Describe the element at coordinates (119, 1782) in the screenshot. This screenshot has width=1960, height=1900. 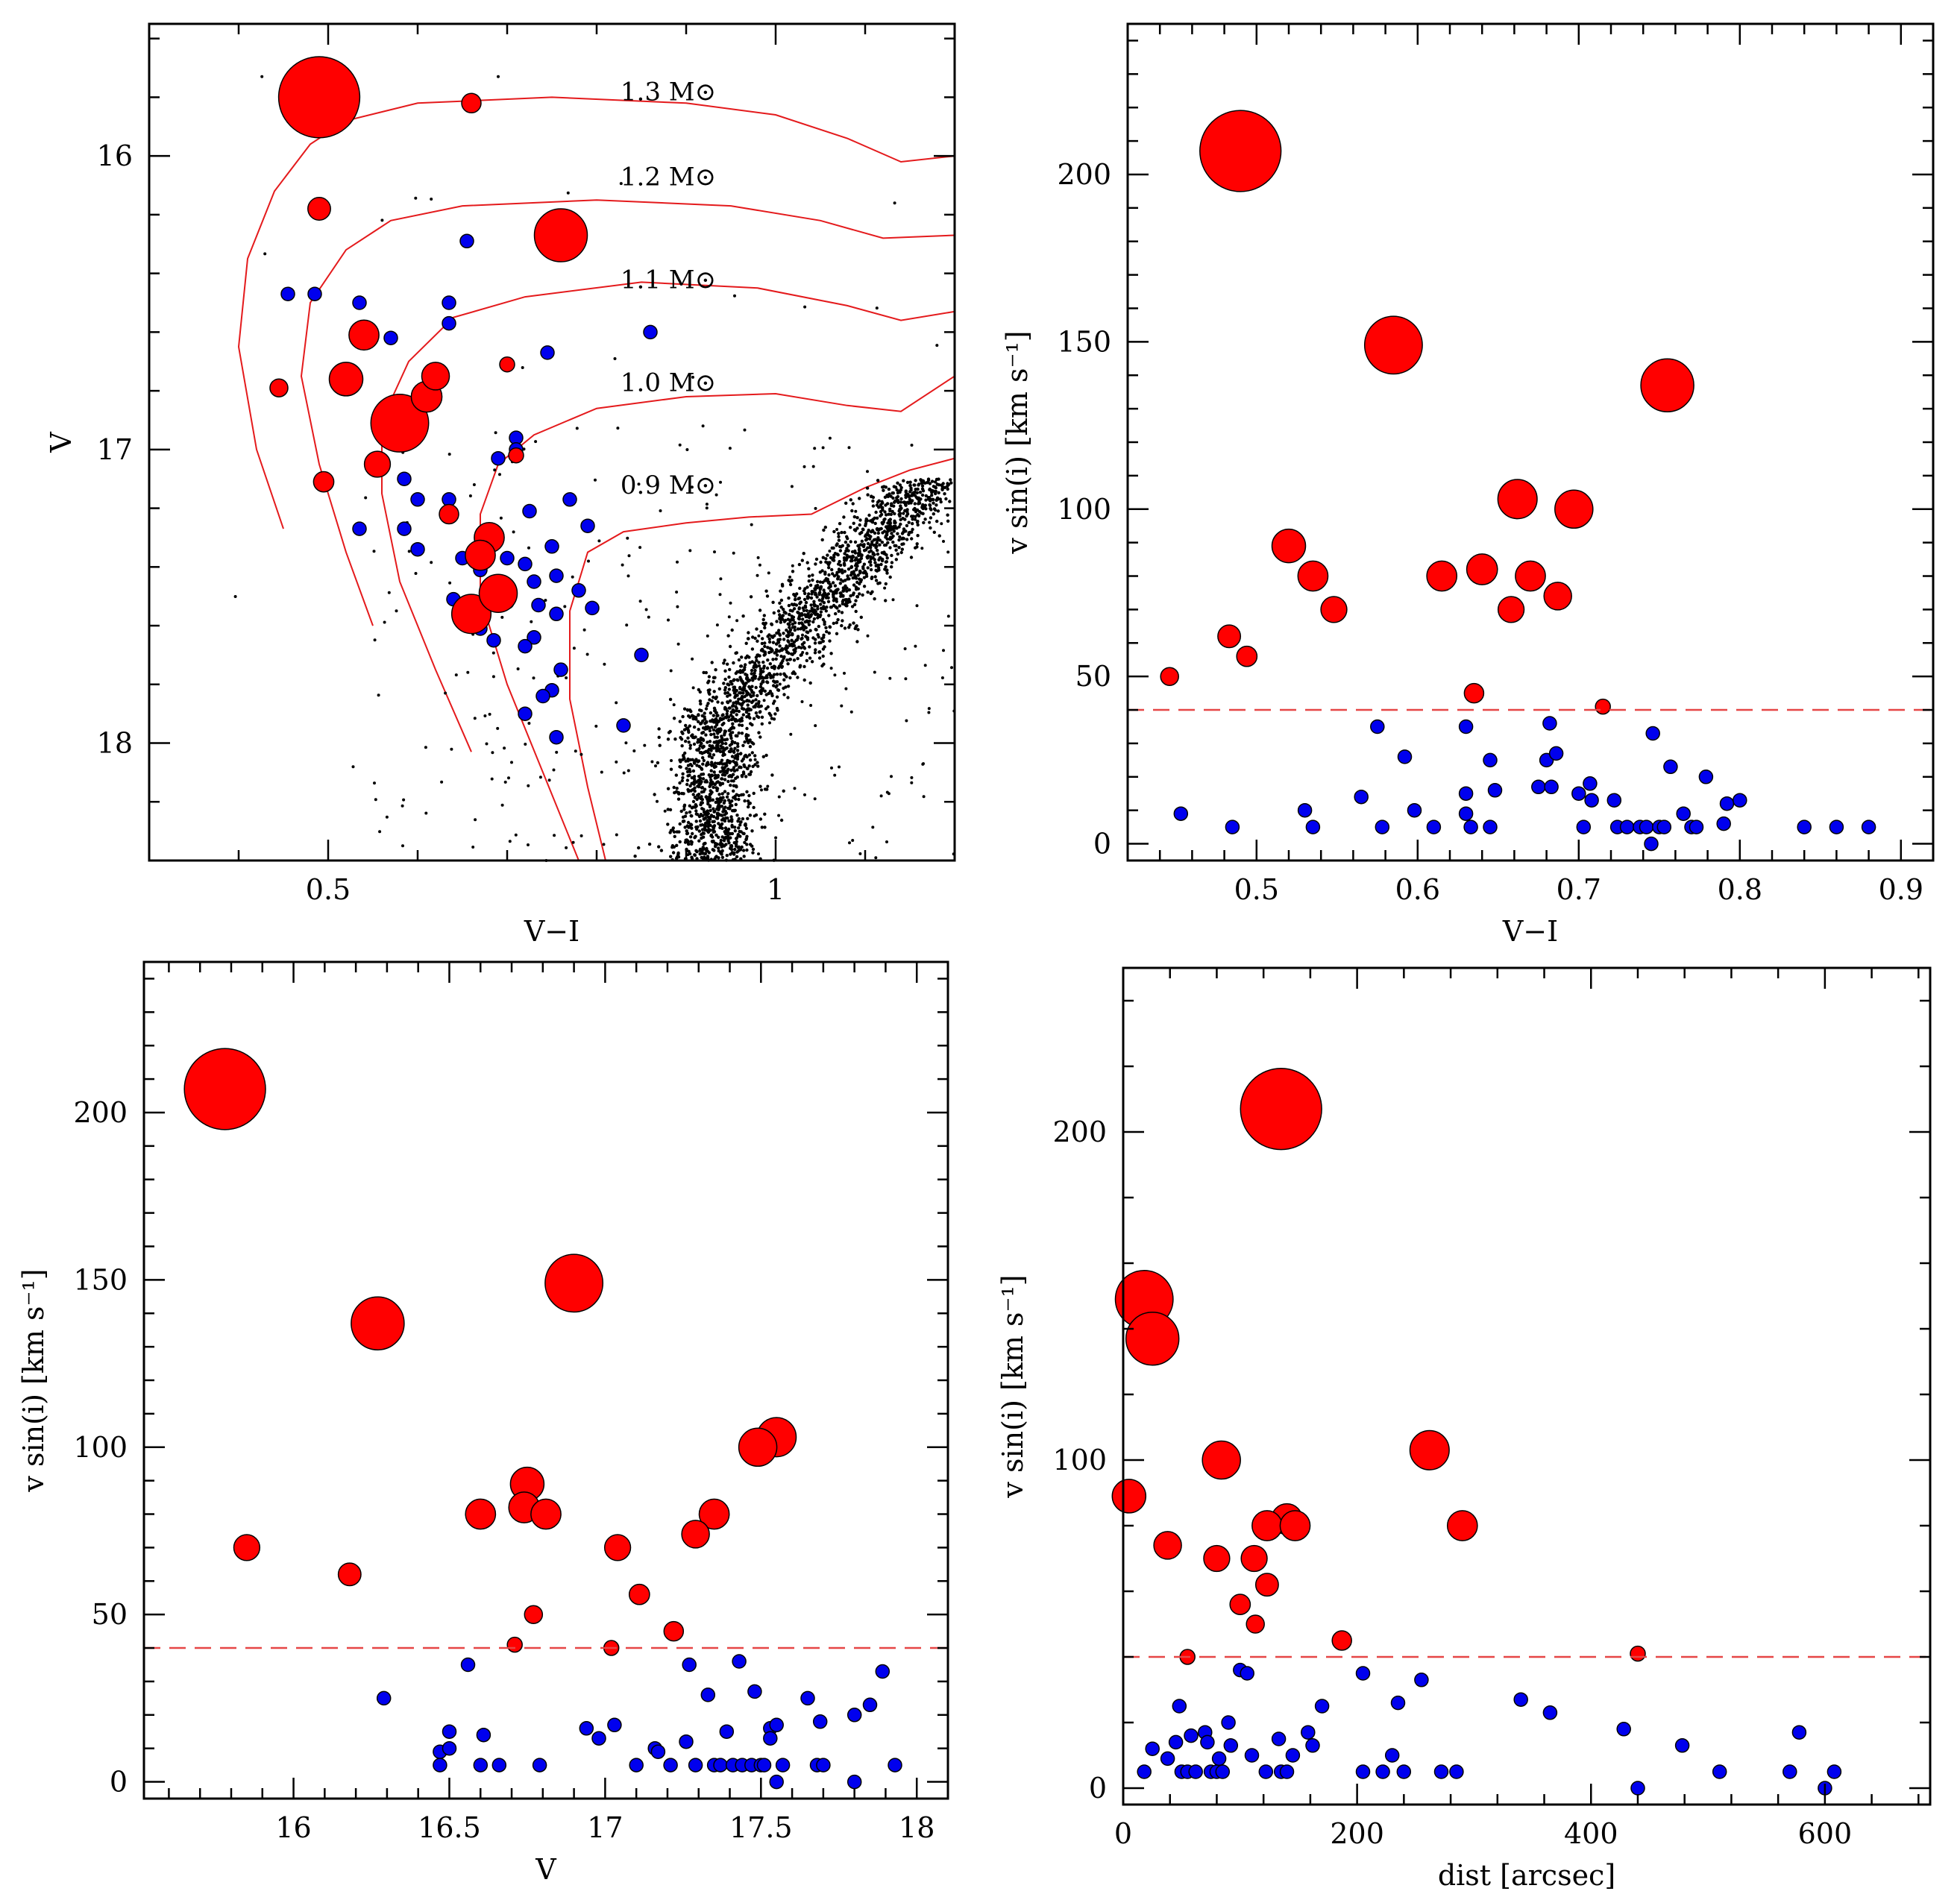
I see `y-tick-label: 0` at that location.